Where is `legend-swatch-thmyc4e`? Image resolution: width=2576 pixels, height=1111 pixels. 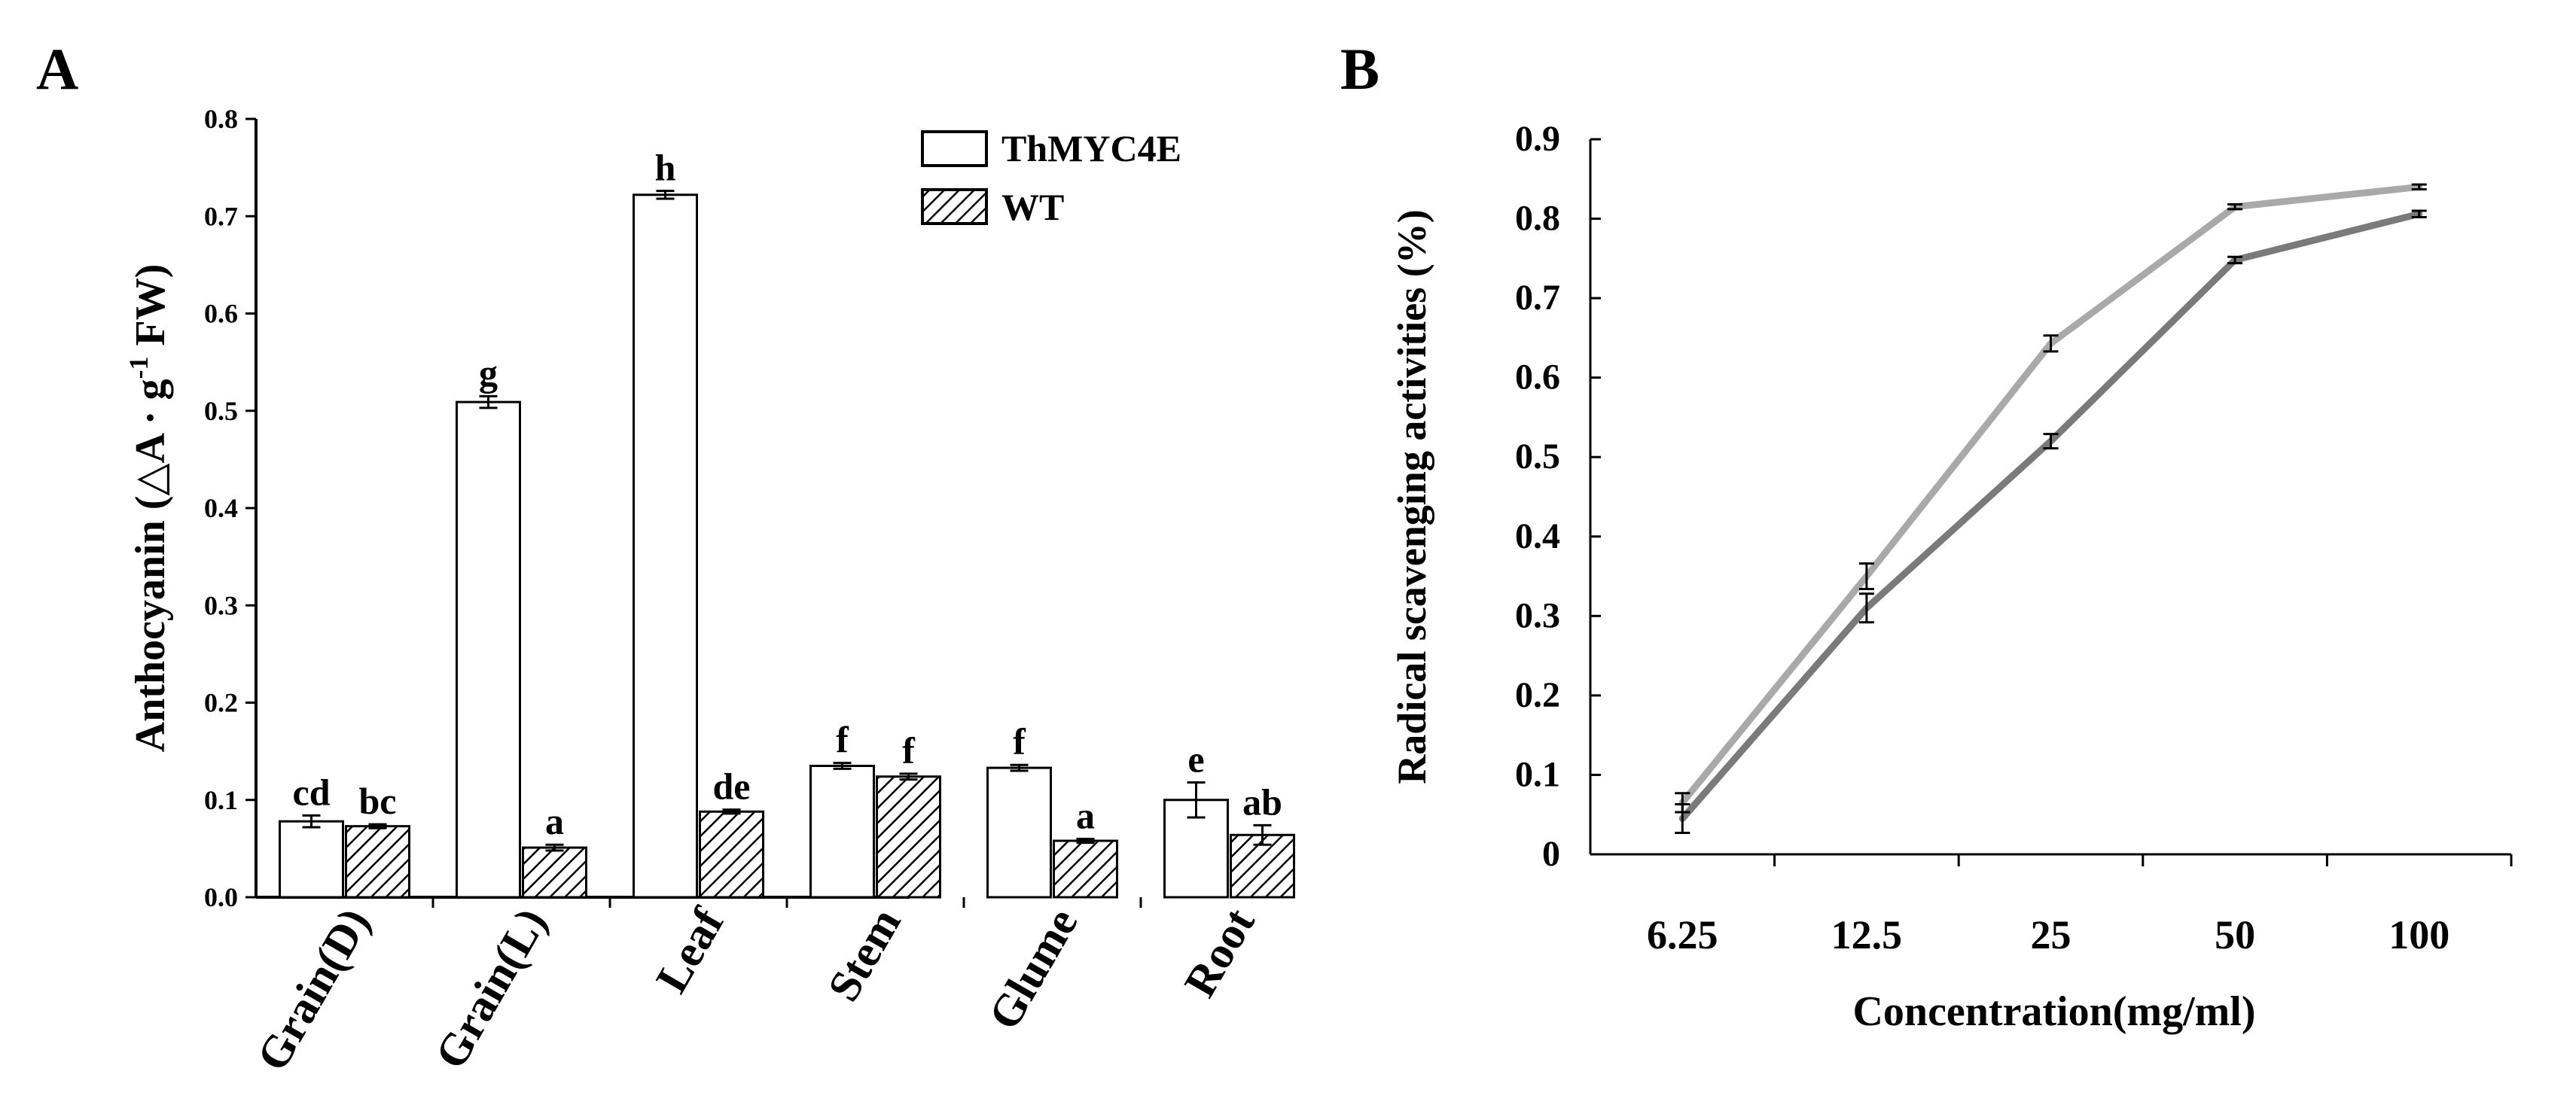
legend-swatch-thmyc4e is located at coordinates (954, 148).